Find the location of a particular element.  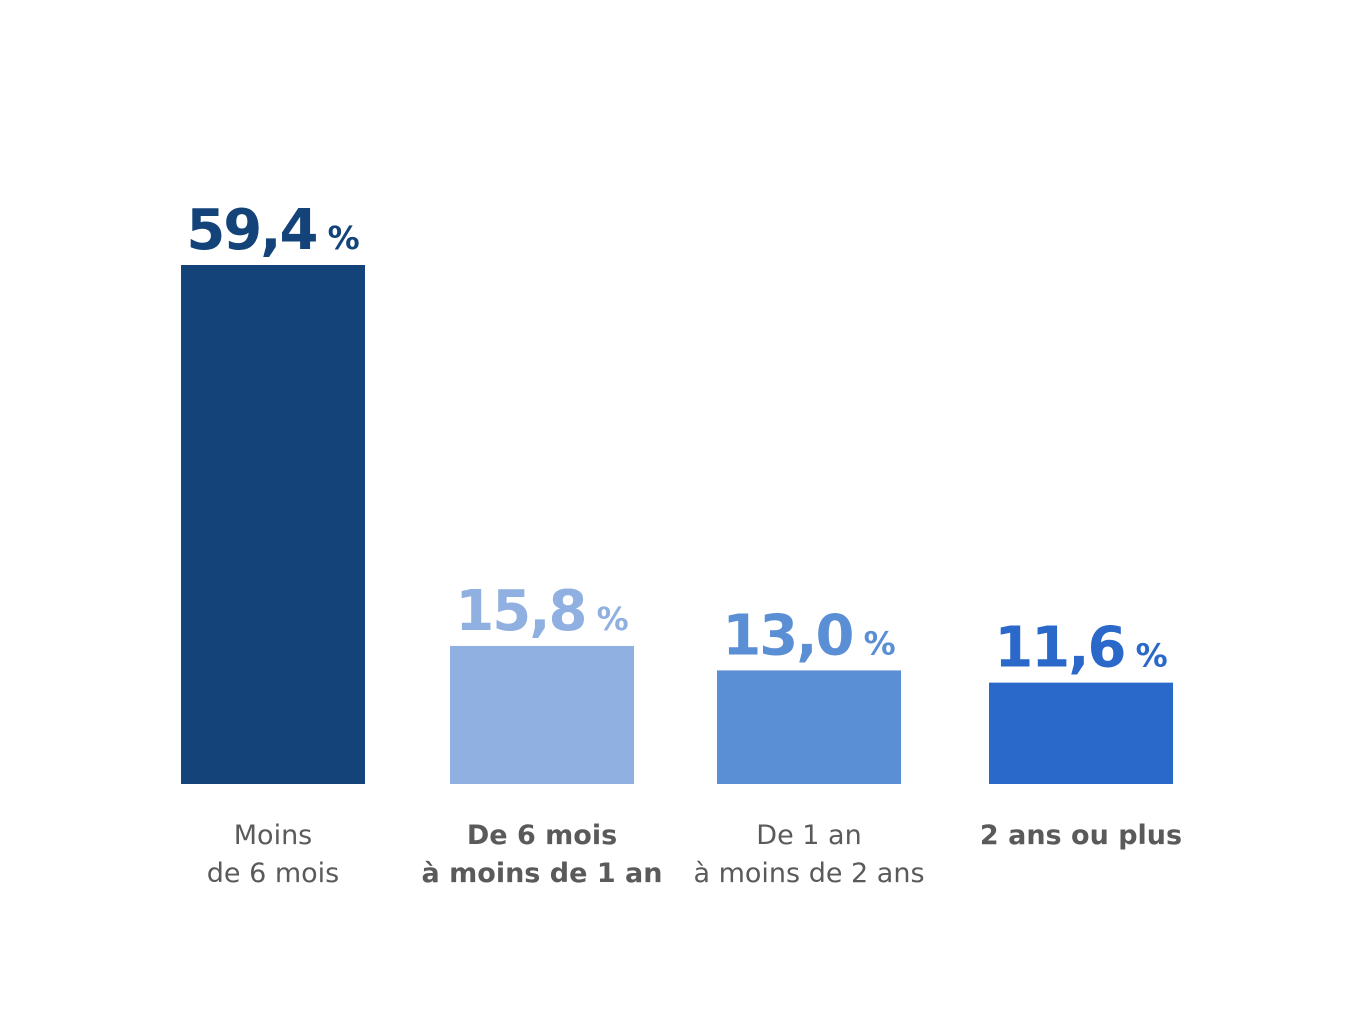

category-label-3-line-1: De 1 an is located at coordinates (808, 835).